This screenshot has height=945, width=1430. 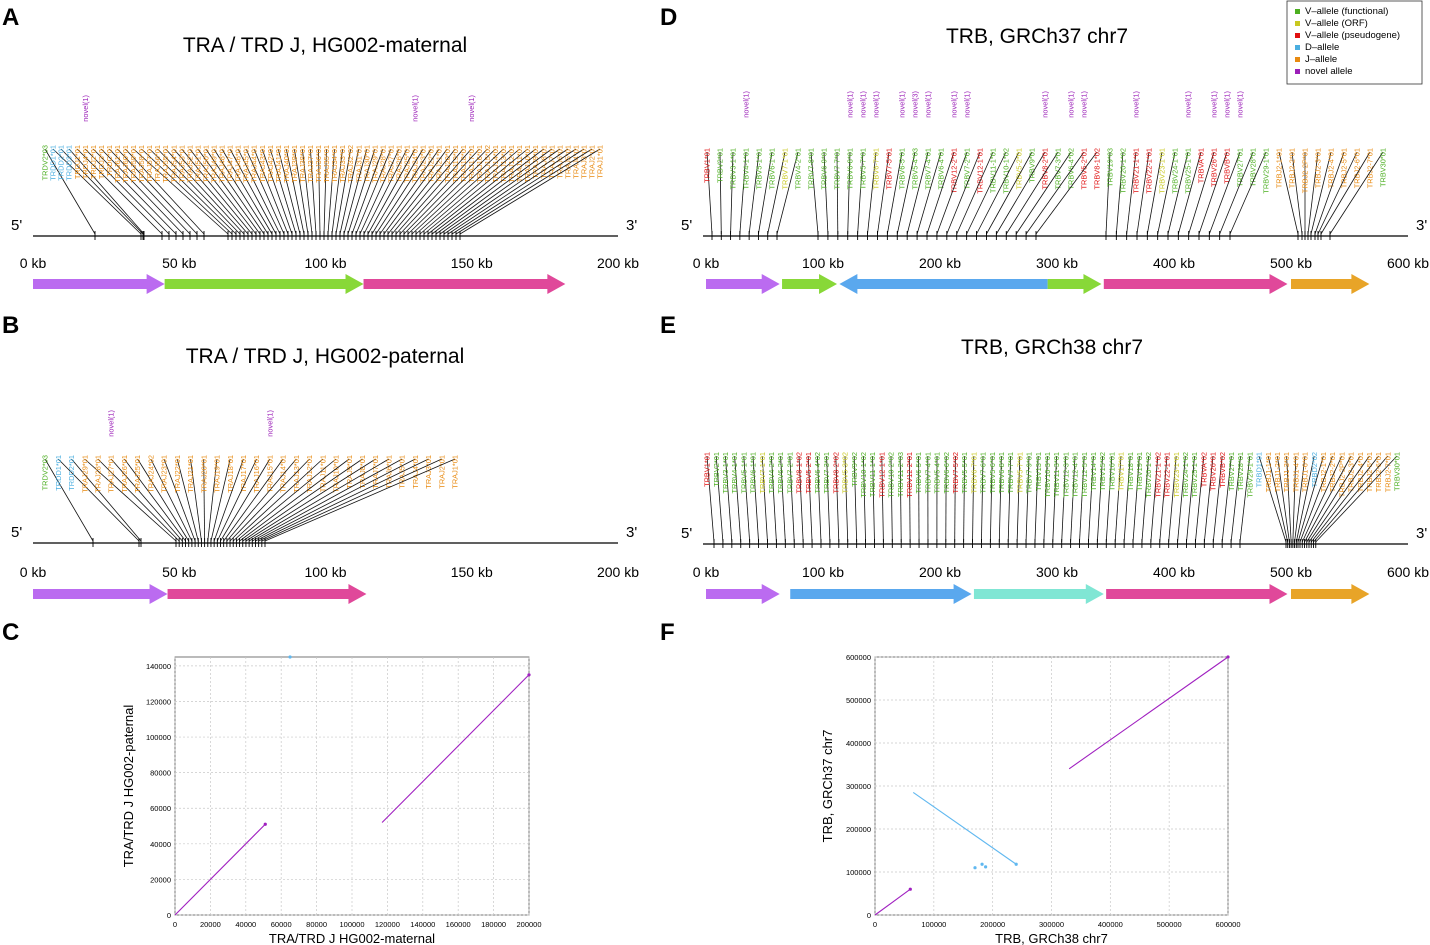 What do you see at coordinates (1329, 71) in the screenshot?
I see `legend-label: novel allele` at bounding box center [1329, 71].